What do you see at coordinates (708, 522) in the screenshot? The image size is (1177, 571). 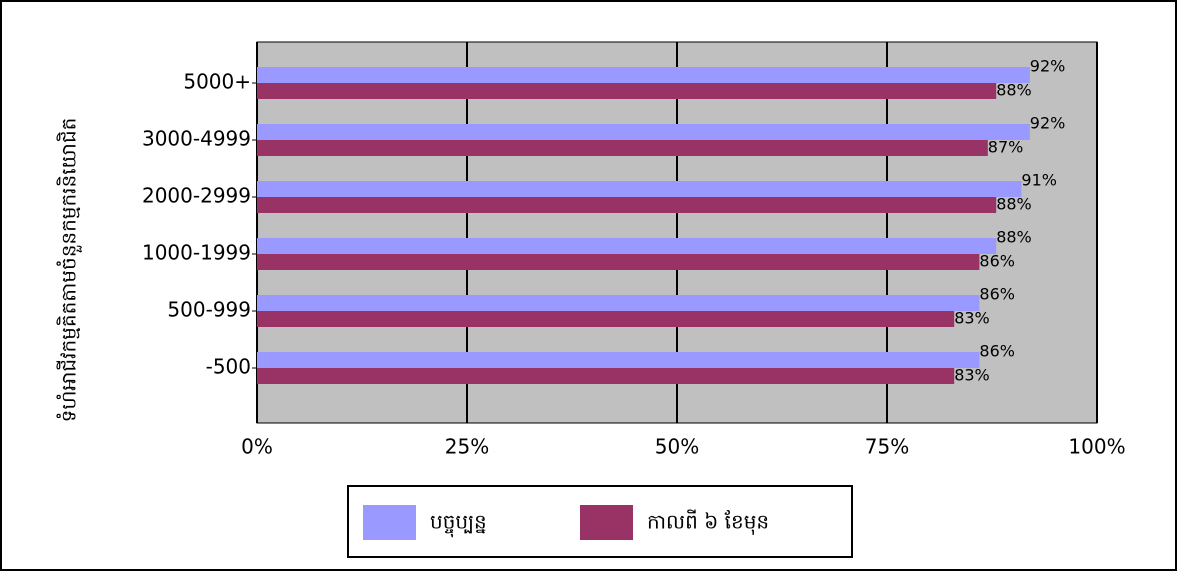 I see `legend-label: កាលពី ៦ ខែមុន` at bounding box center [708, 522].